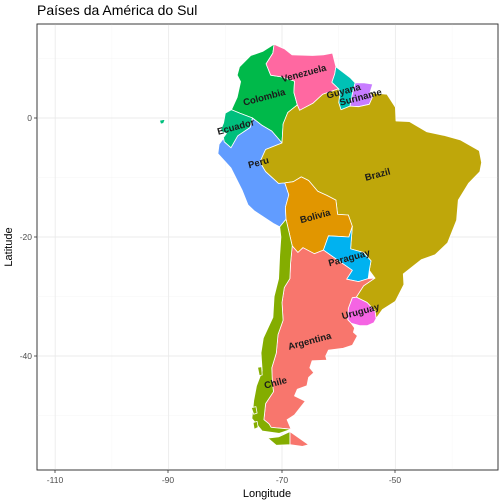 This screenshot has height=504, width=504. I want to click on x-tick-label: -110, so click(55, 480).